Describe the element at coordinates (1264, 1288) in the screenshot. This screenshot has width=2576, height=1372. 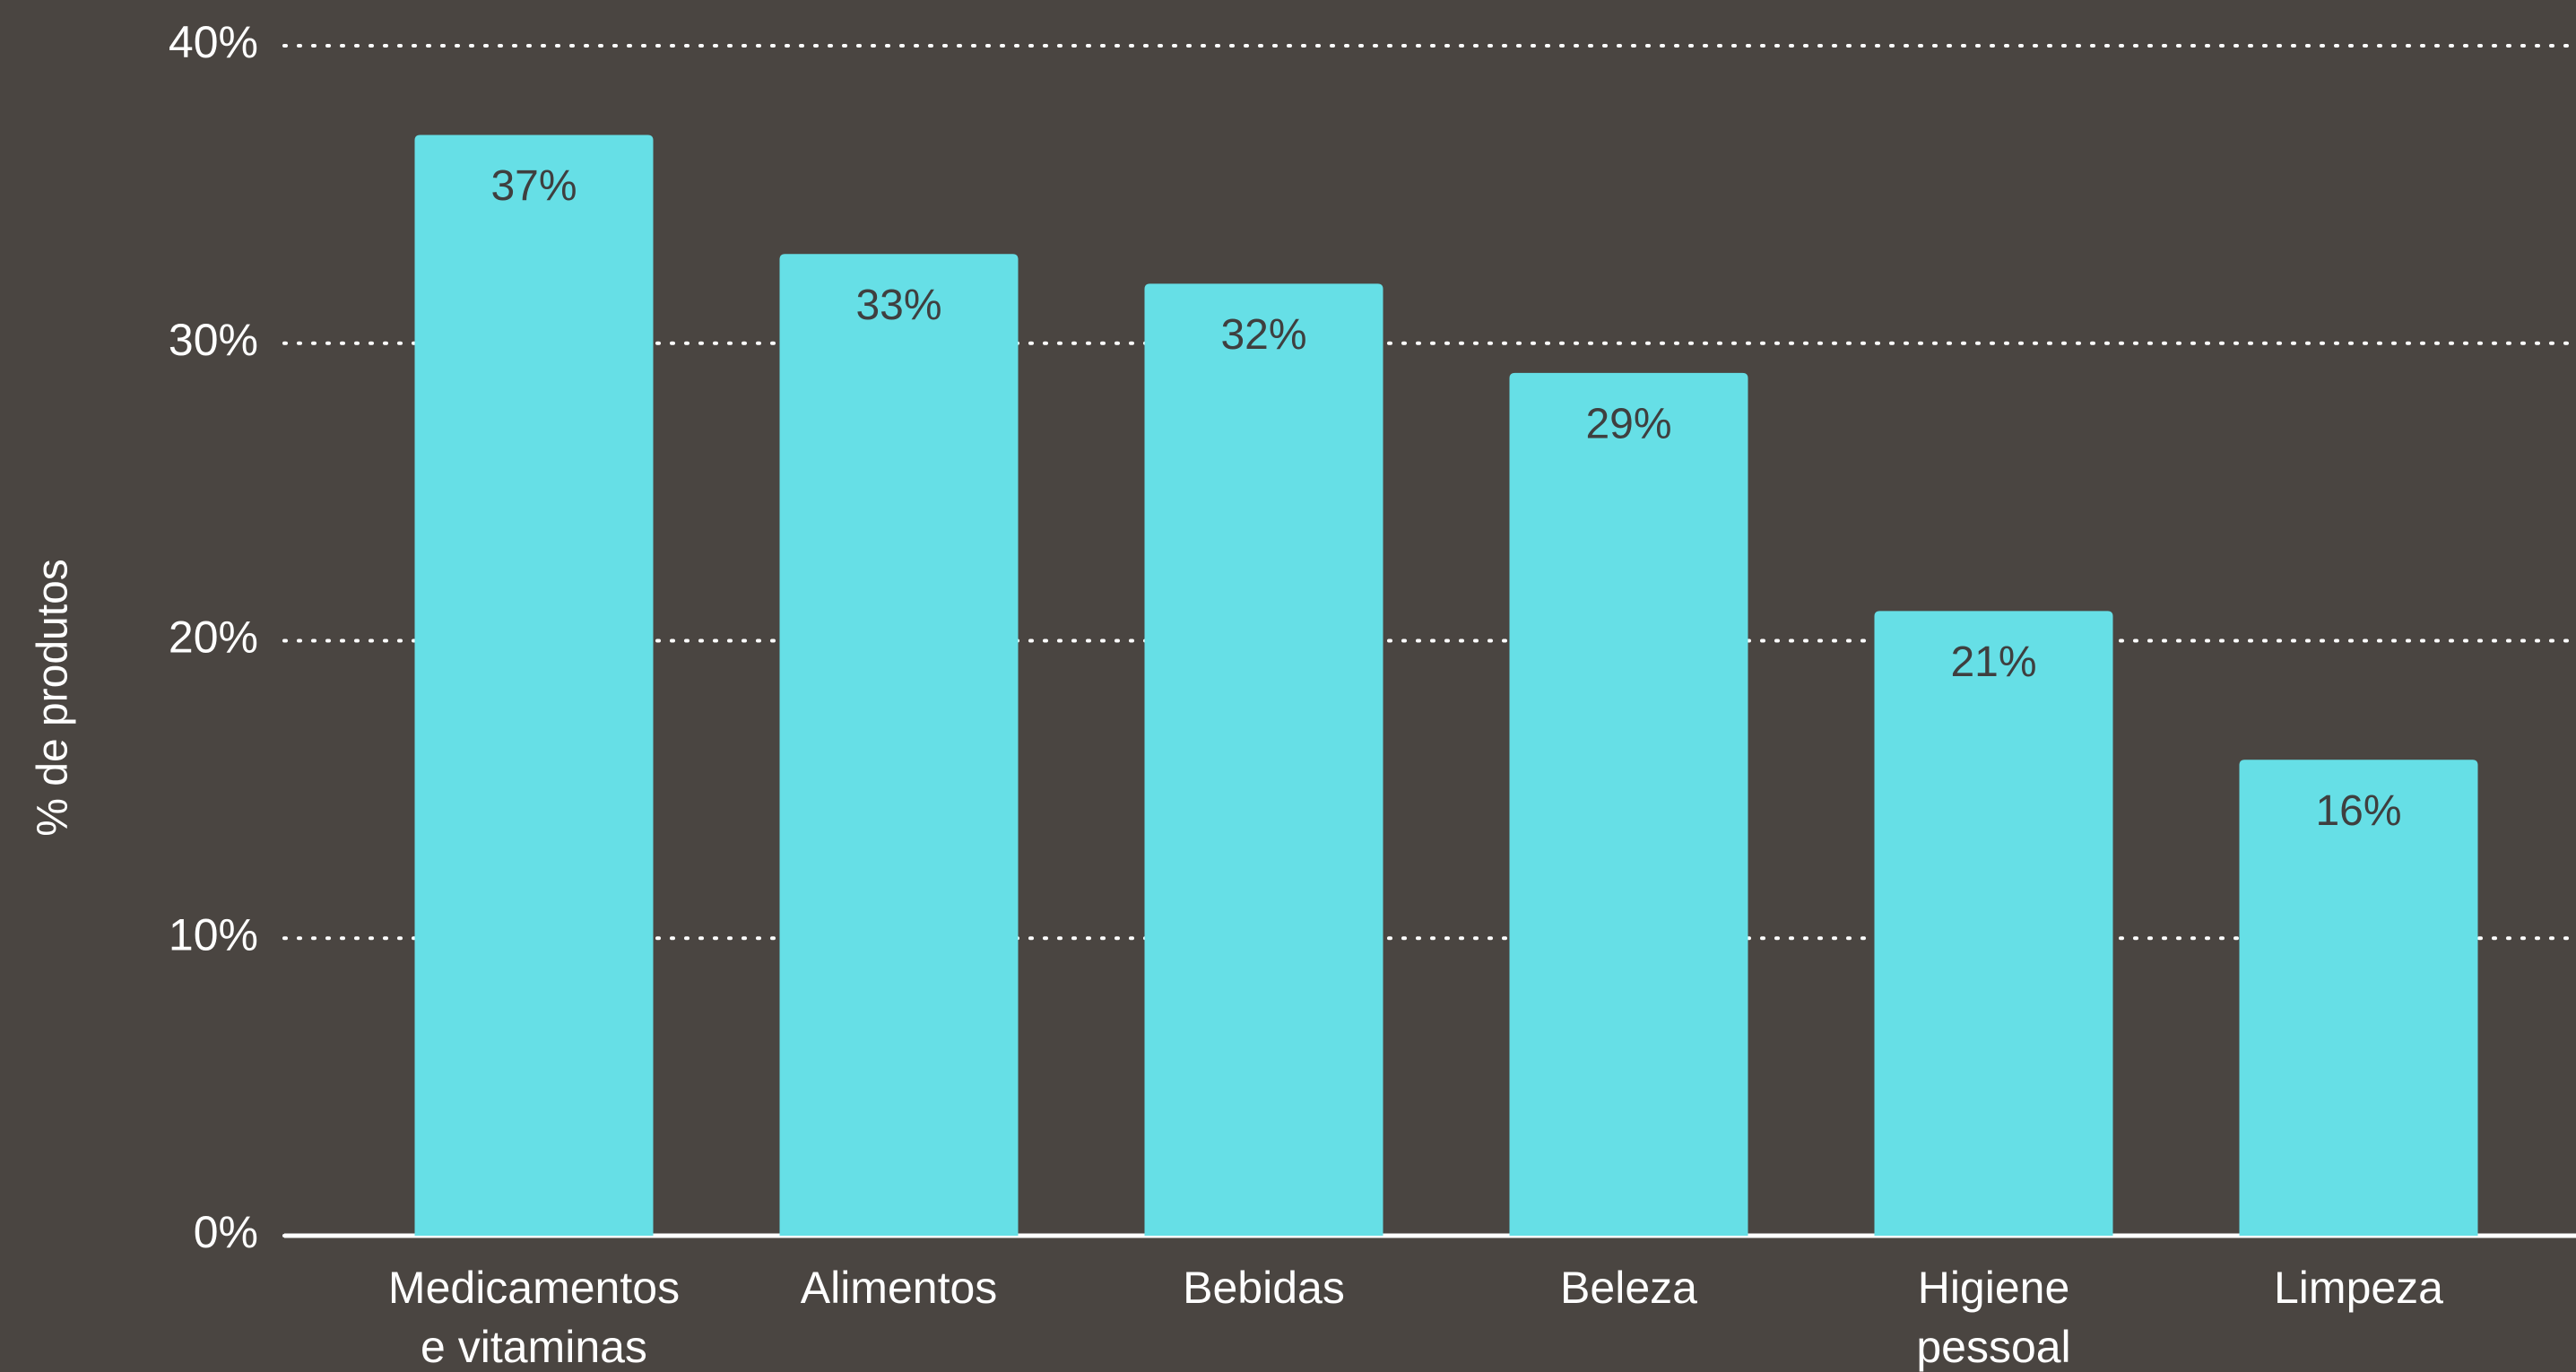
I see `x-tick-label: Bebidas` at that location.